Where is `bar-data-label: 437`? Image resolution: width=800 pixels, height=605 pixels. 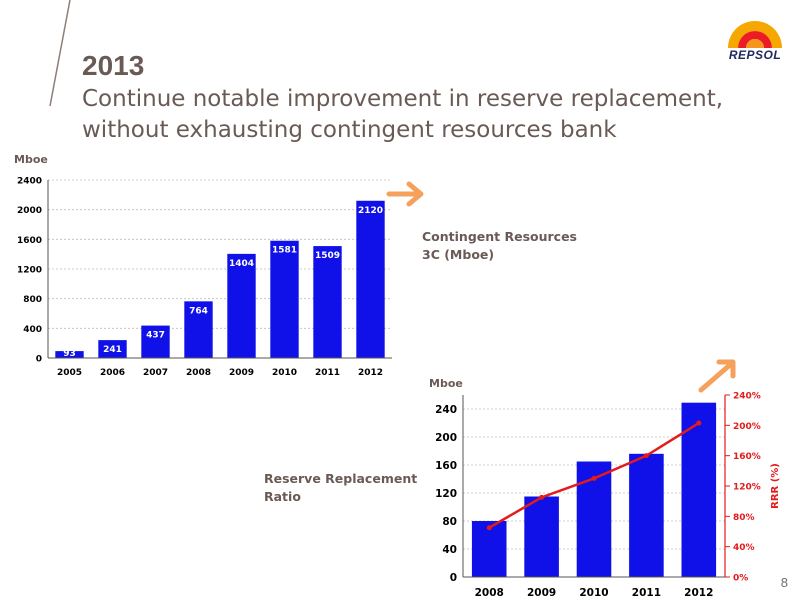 bar-data-label: 437 is located at coordinates (155, 336).